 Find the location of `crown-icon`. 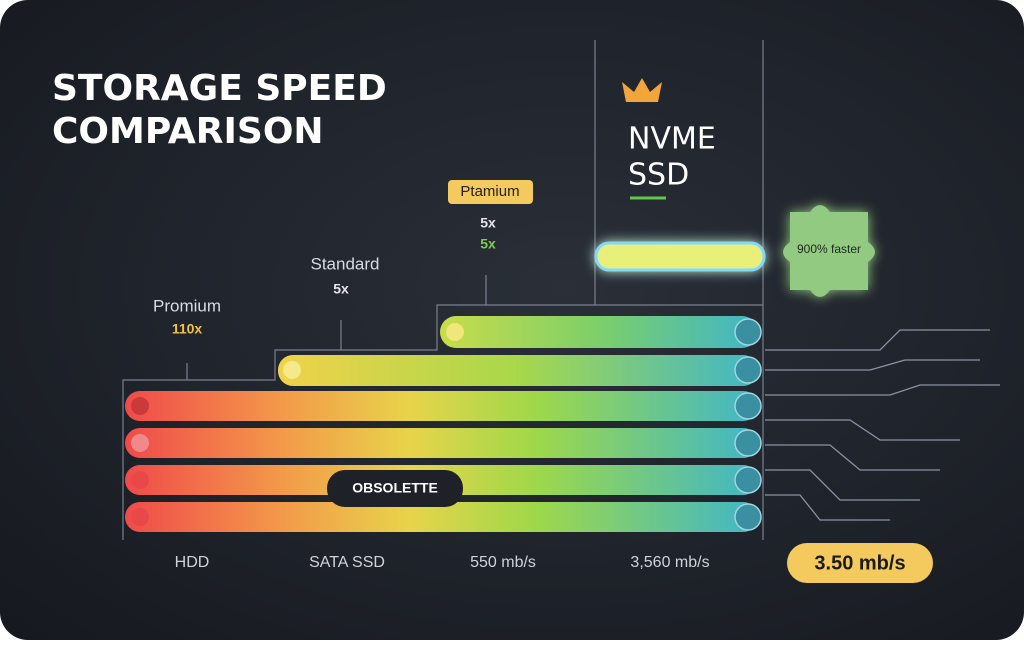

crown-icon is located at coordinates (642, 90).